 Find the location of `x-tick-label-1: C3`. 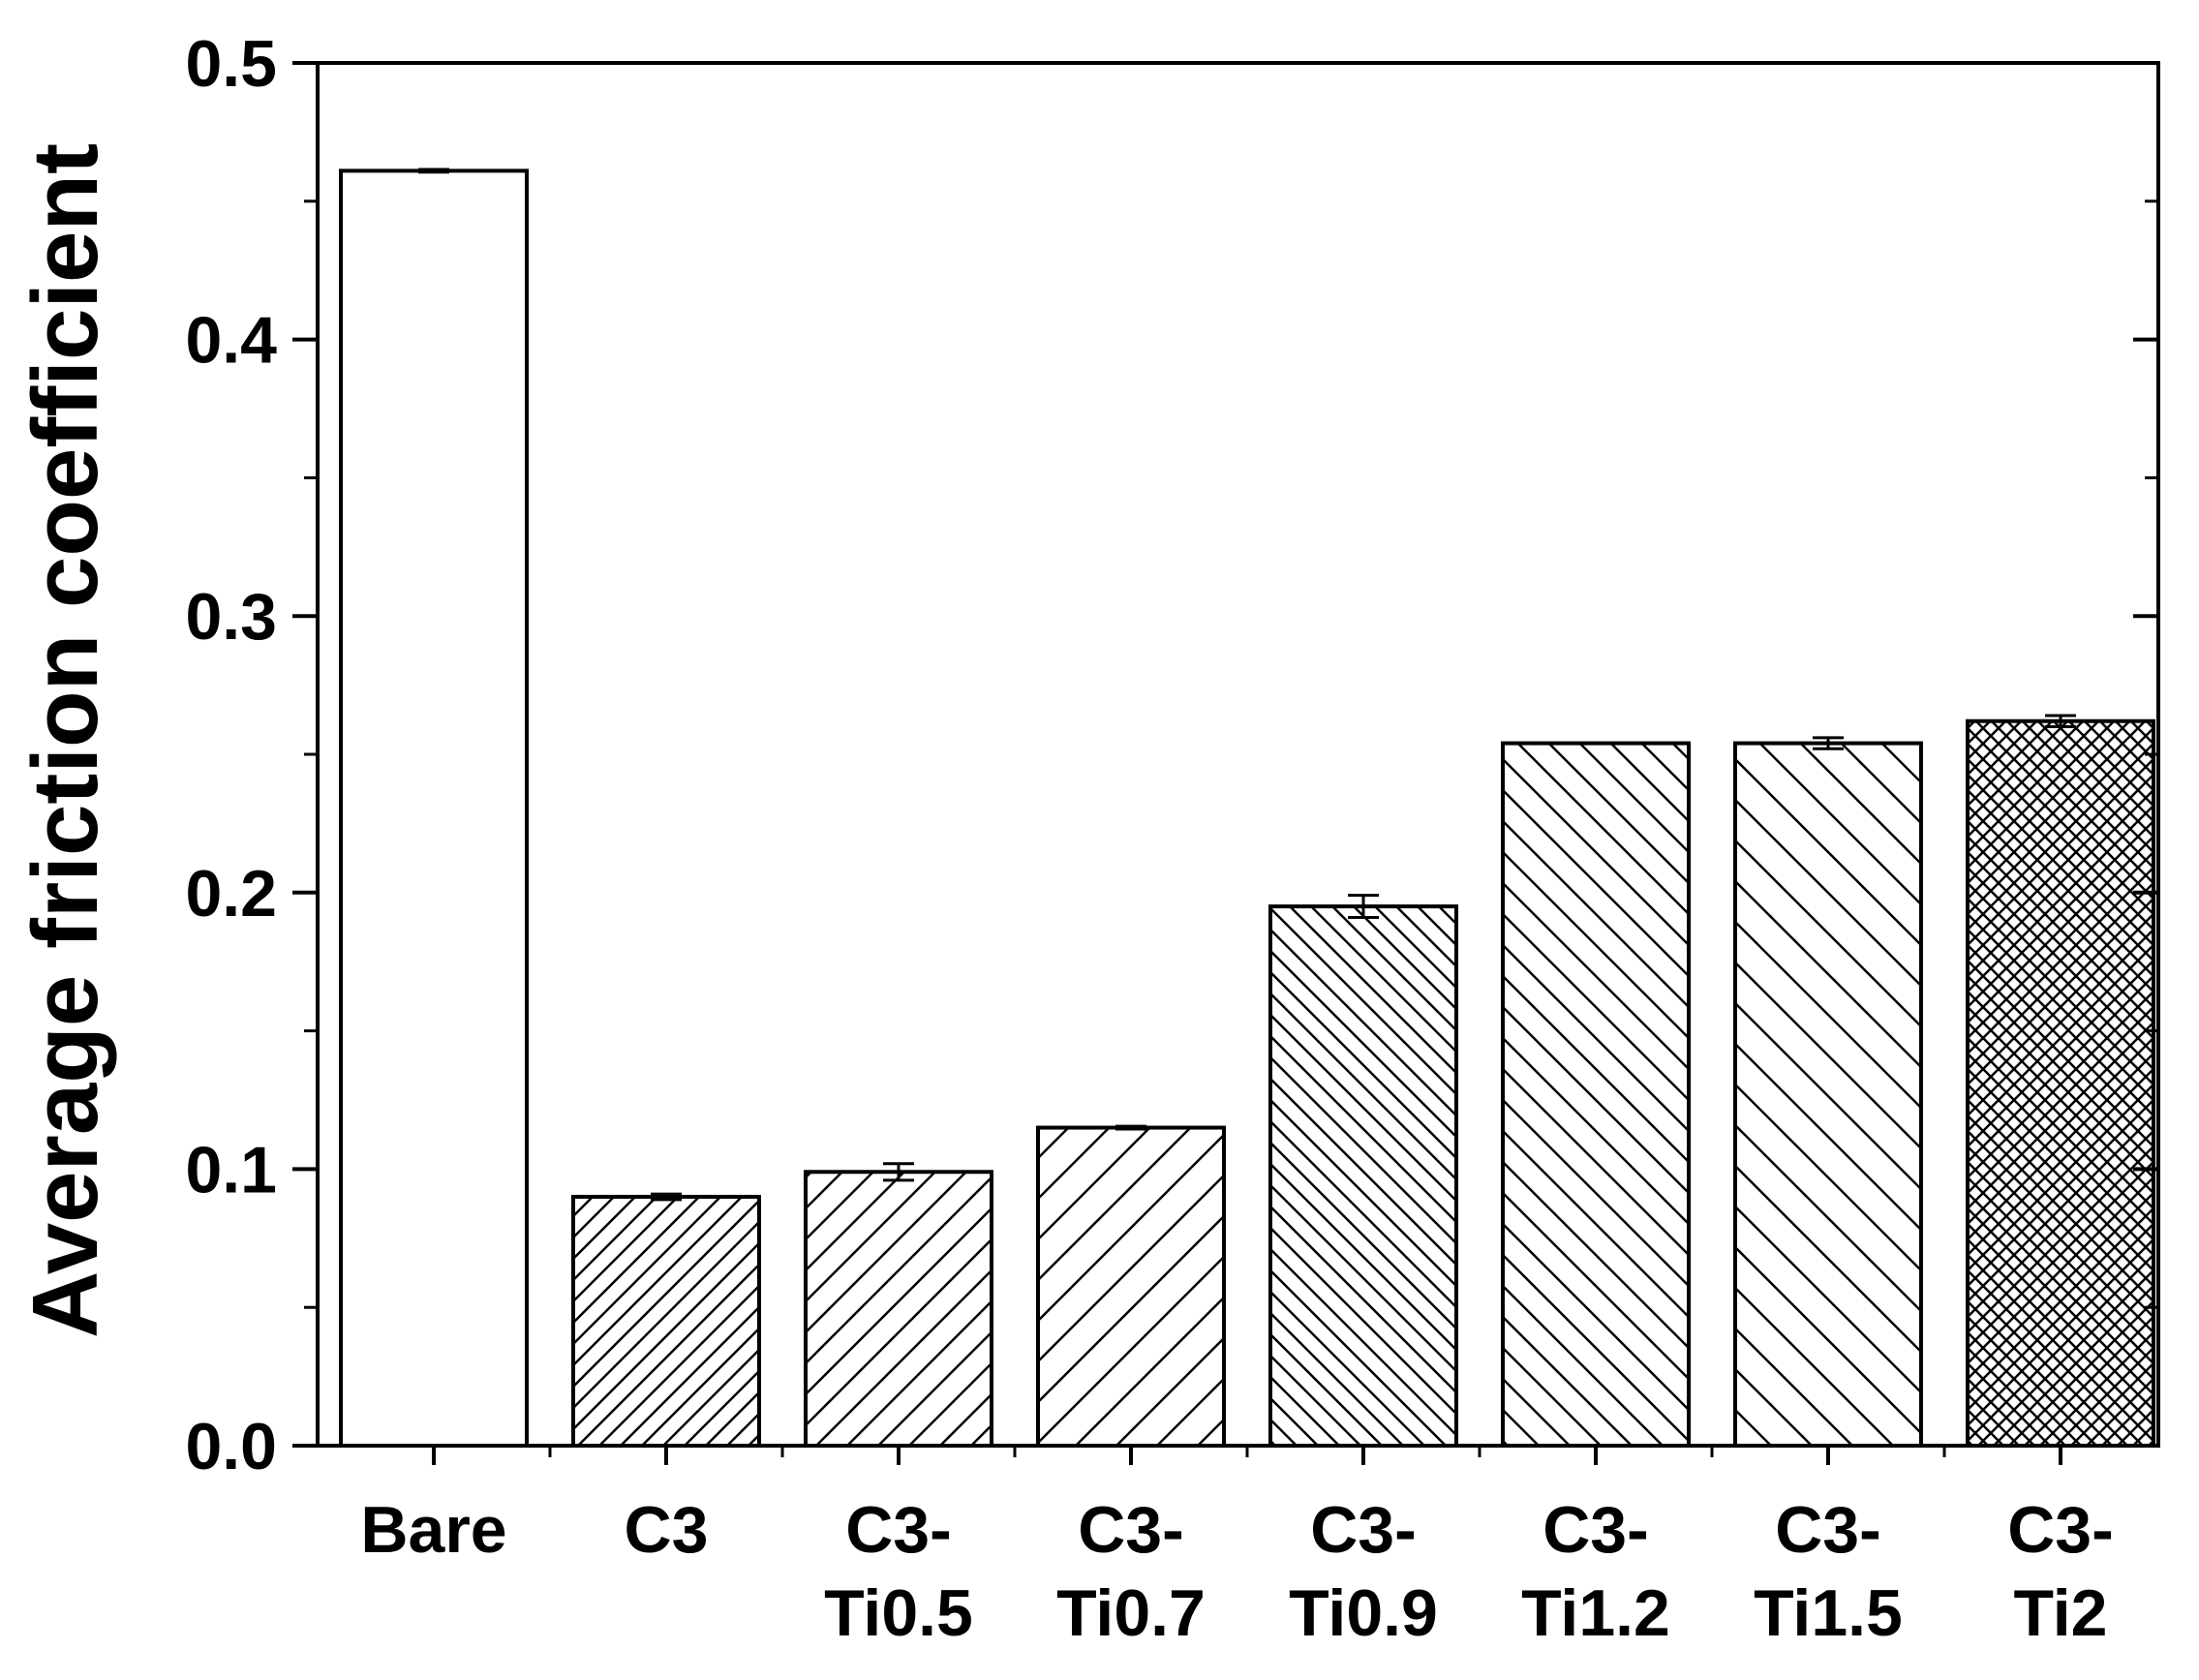

x-tick-label-1: C3 is located at coordinates (667, 1530).